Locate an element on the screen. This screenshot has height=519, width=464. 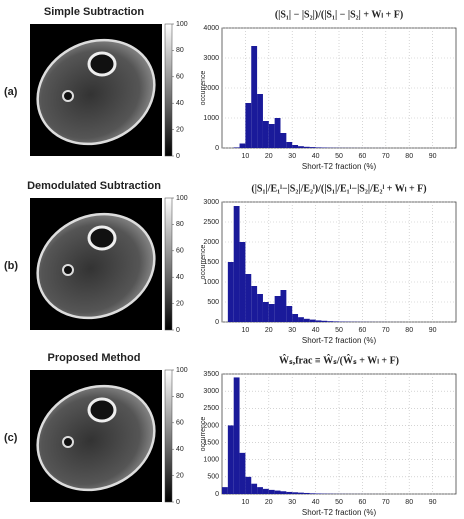
x-axis-label: Short-T2 fraction (%) is located at coordinates (339, 340).